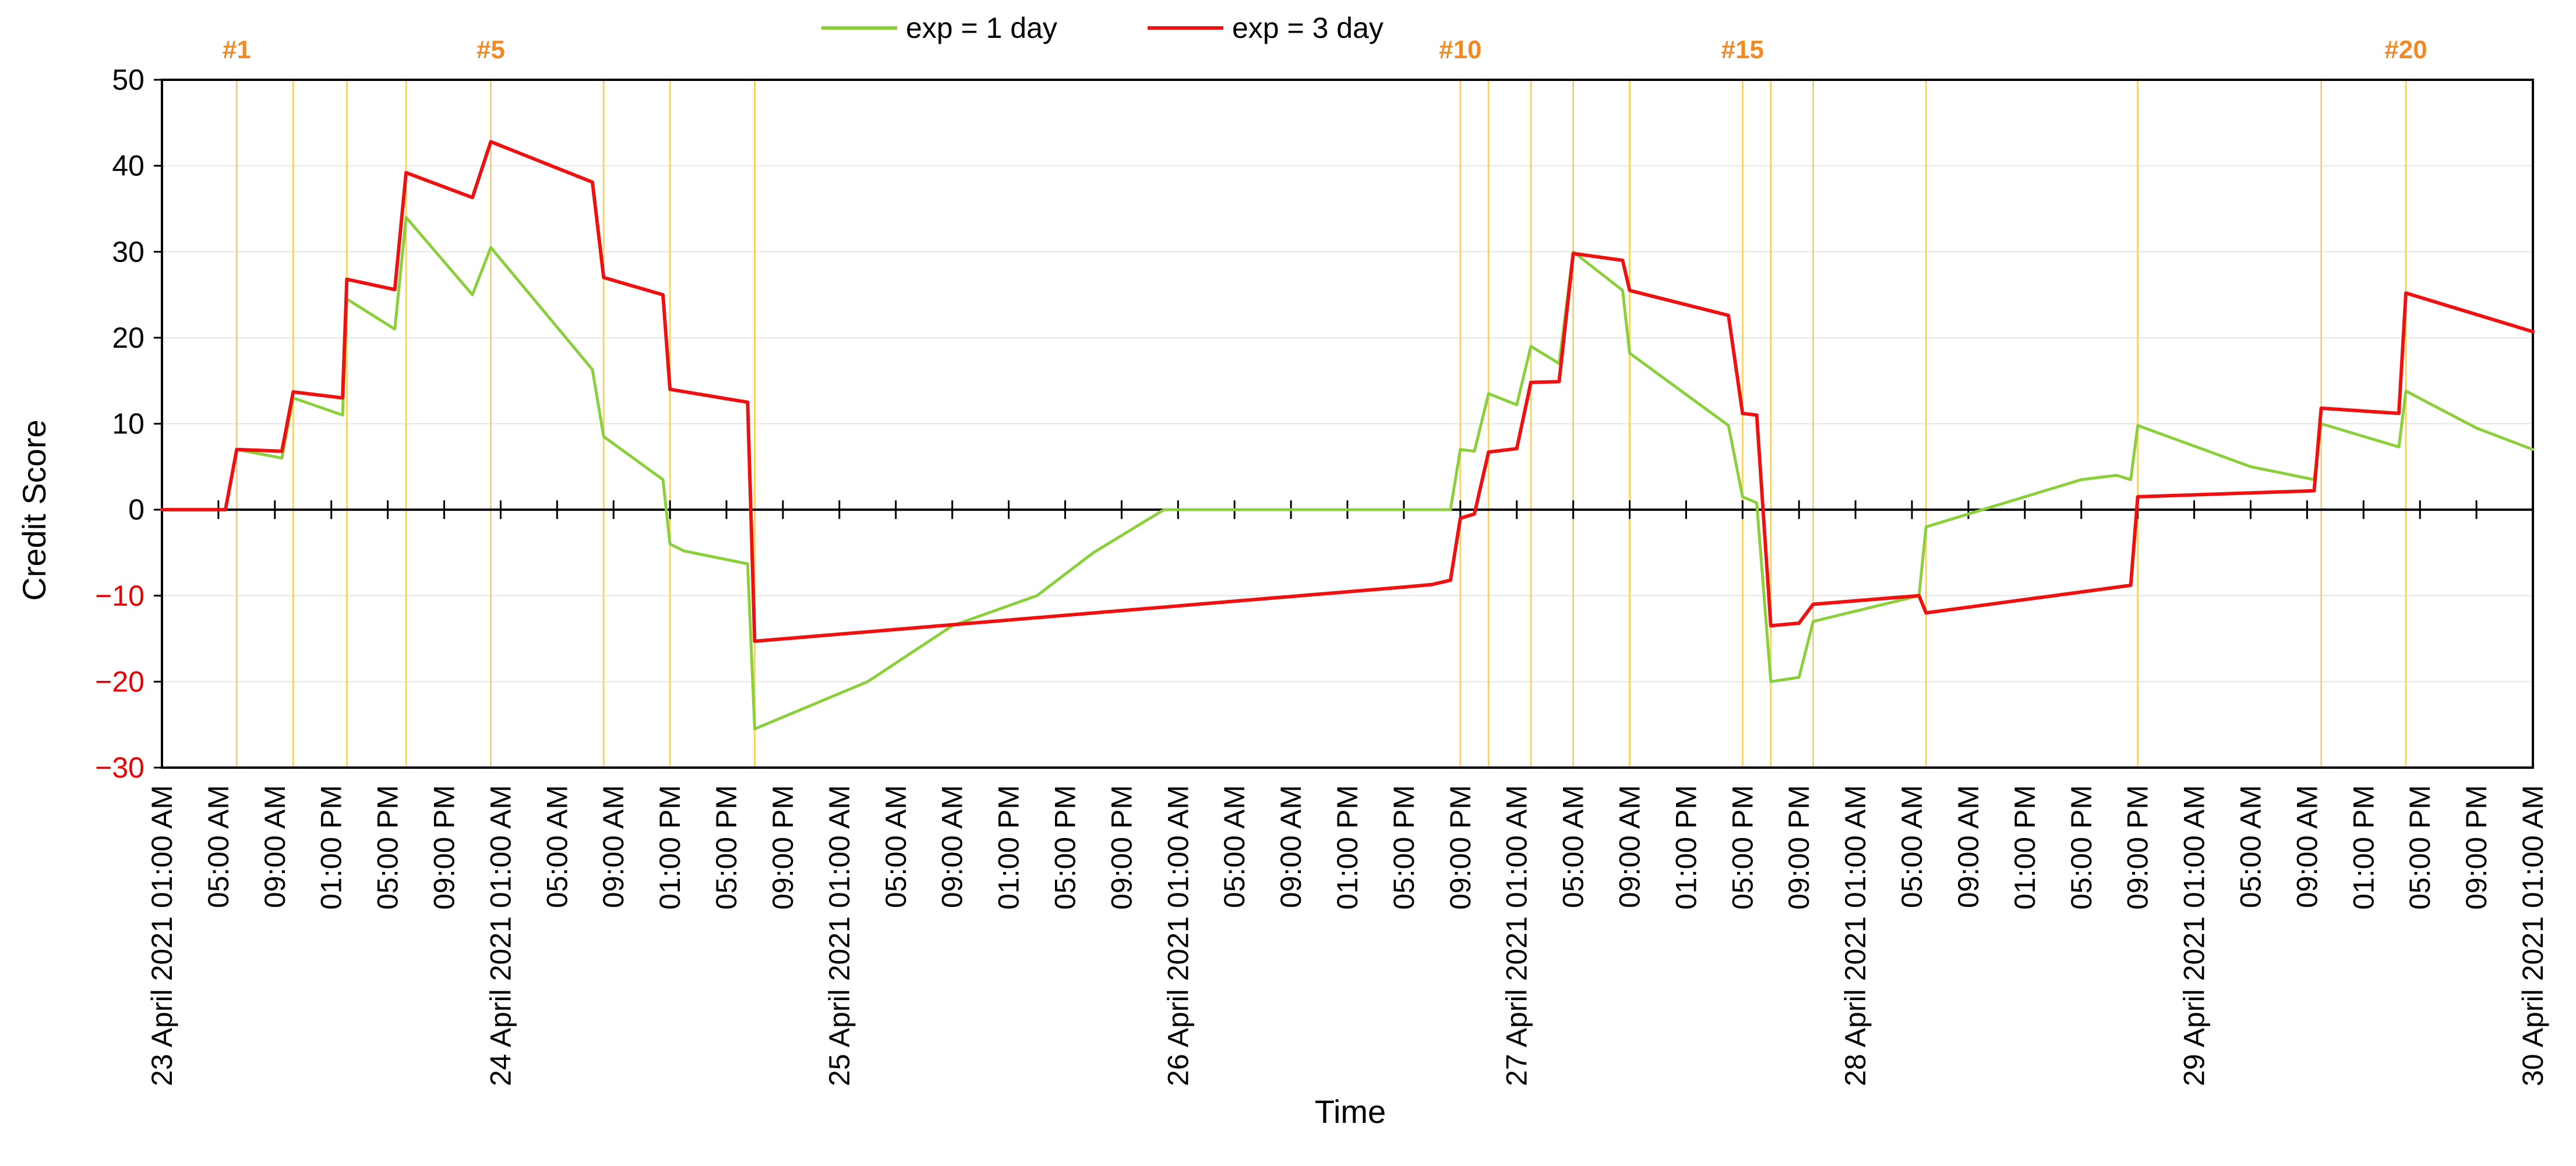  I want to click on event-marker-label: #5, so click(491, 50).